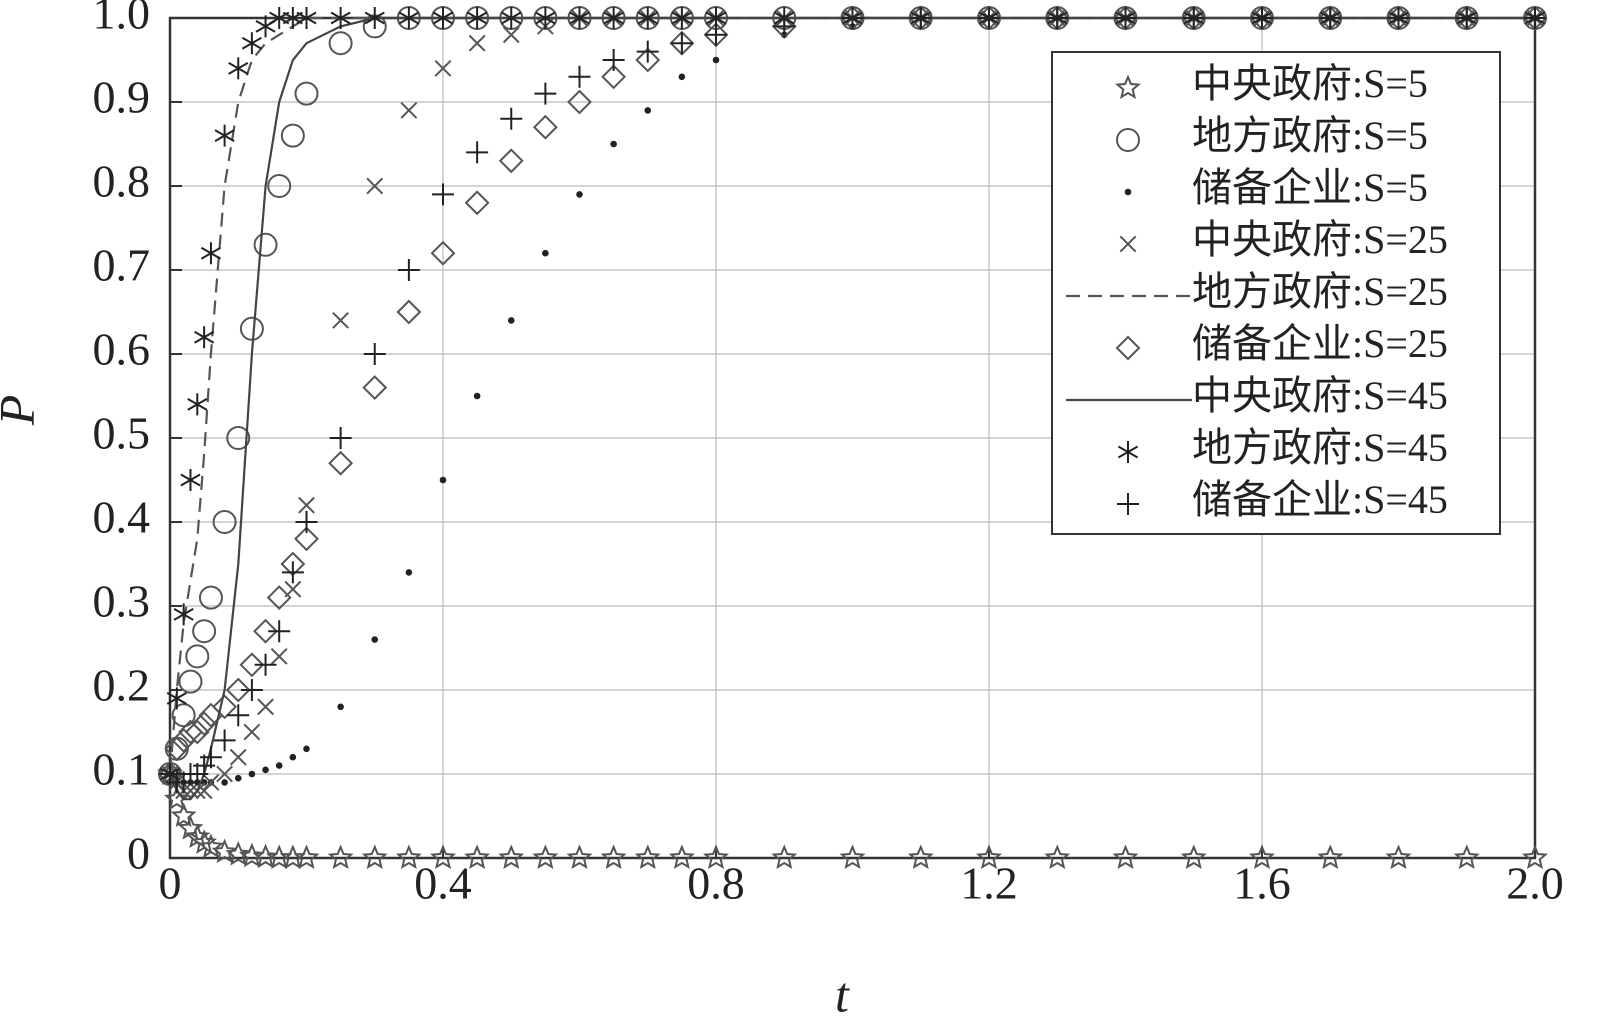 This screenshot has width=1619, height=1031. I want to click on legend-label: 储备企业:S=45, so click(1320, 499).